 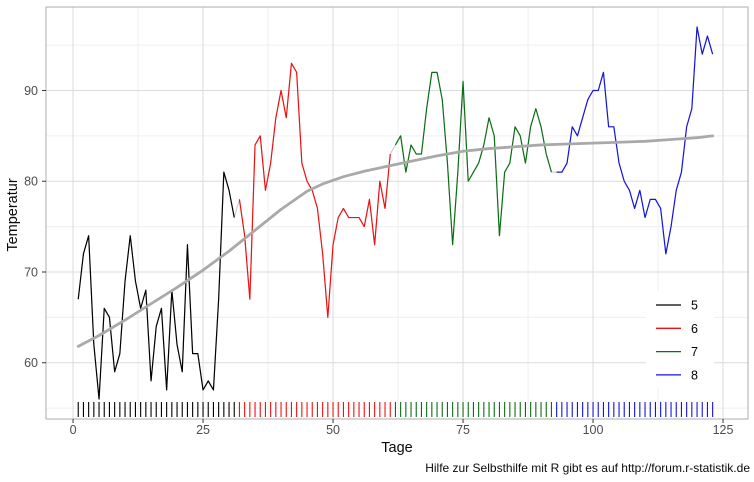 What do you see at coordinates (694, 352) in the screenshot?
I see `legend-label: 7` at bounding box center [694, 352].